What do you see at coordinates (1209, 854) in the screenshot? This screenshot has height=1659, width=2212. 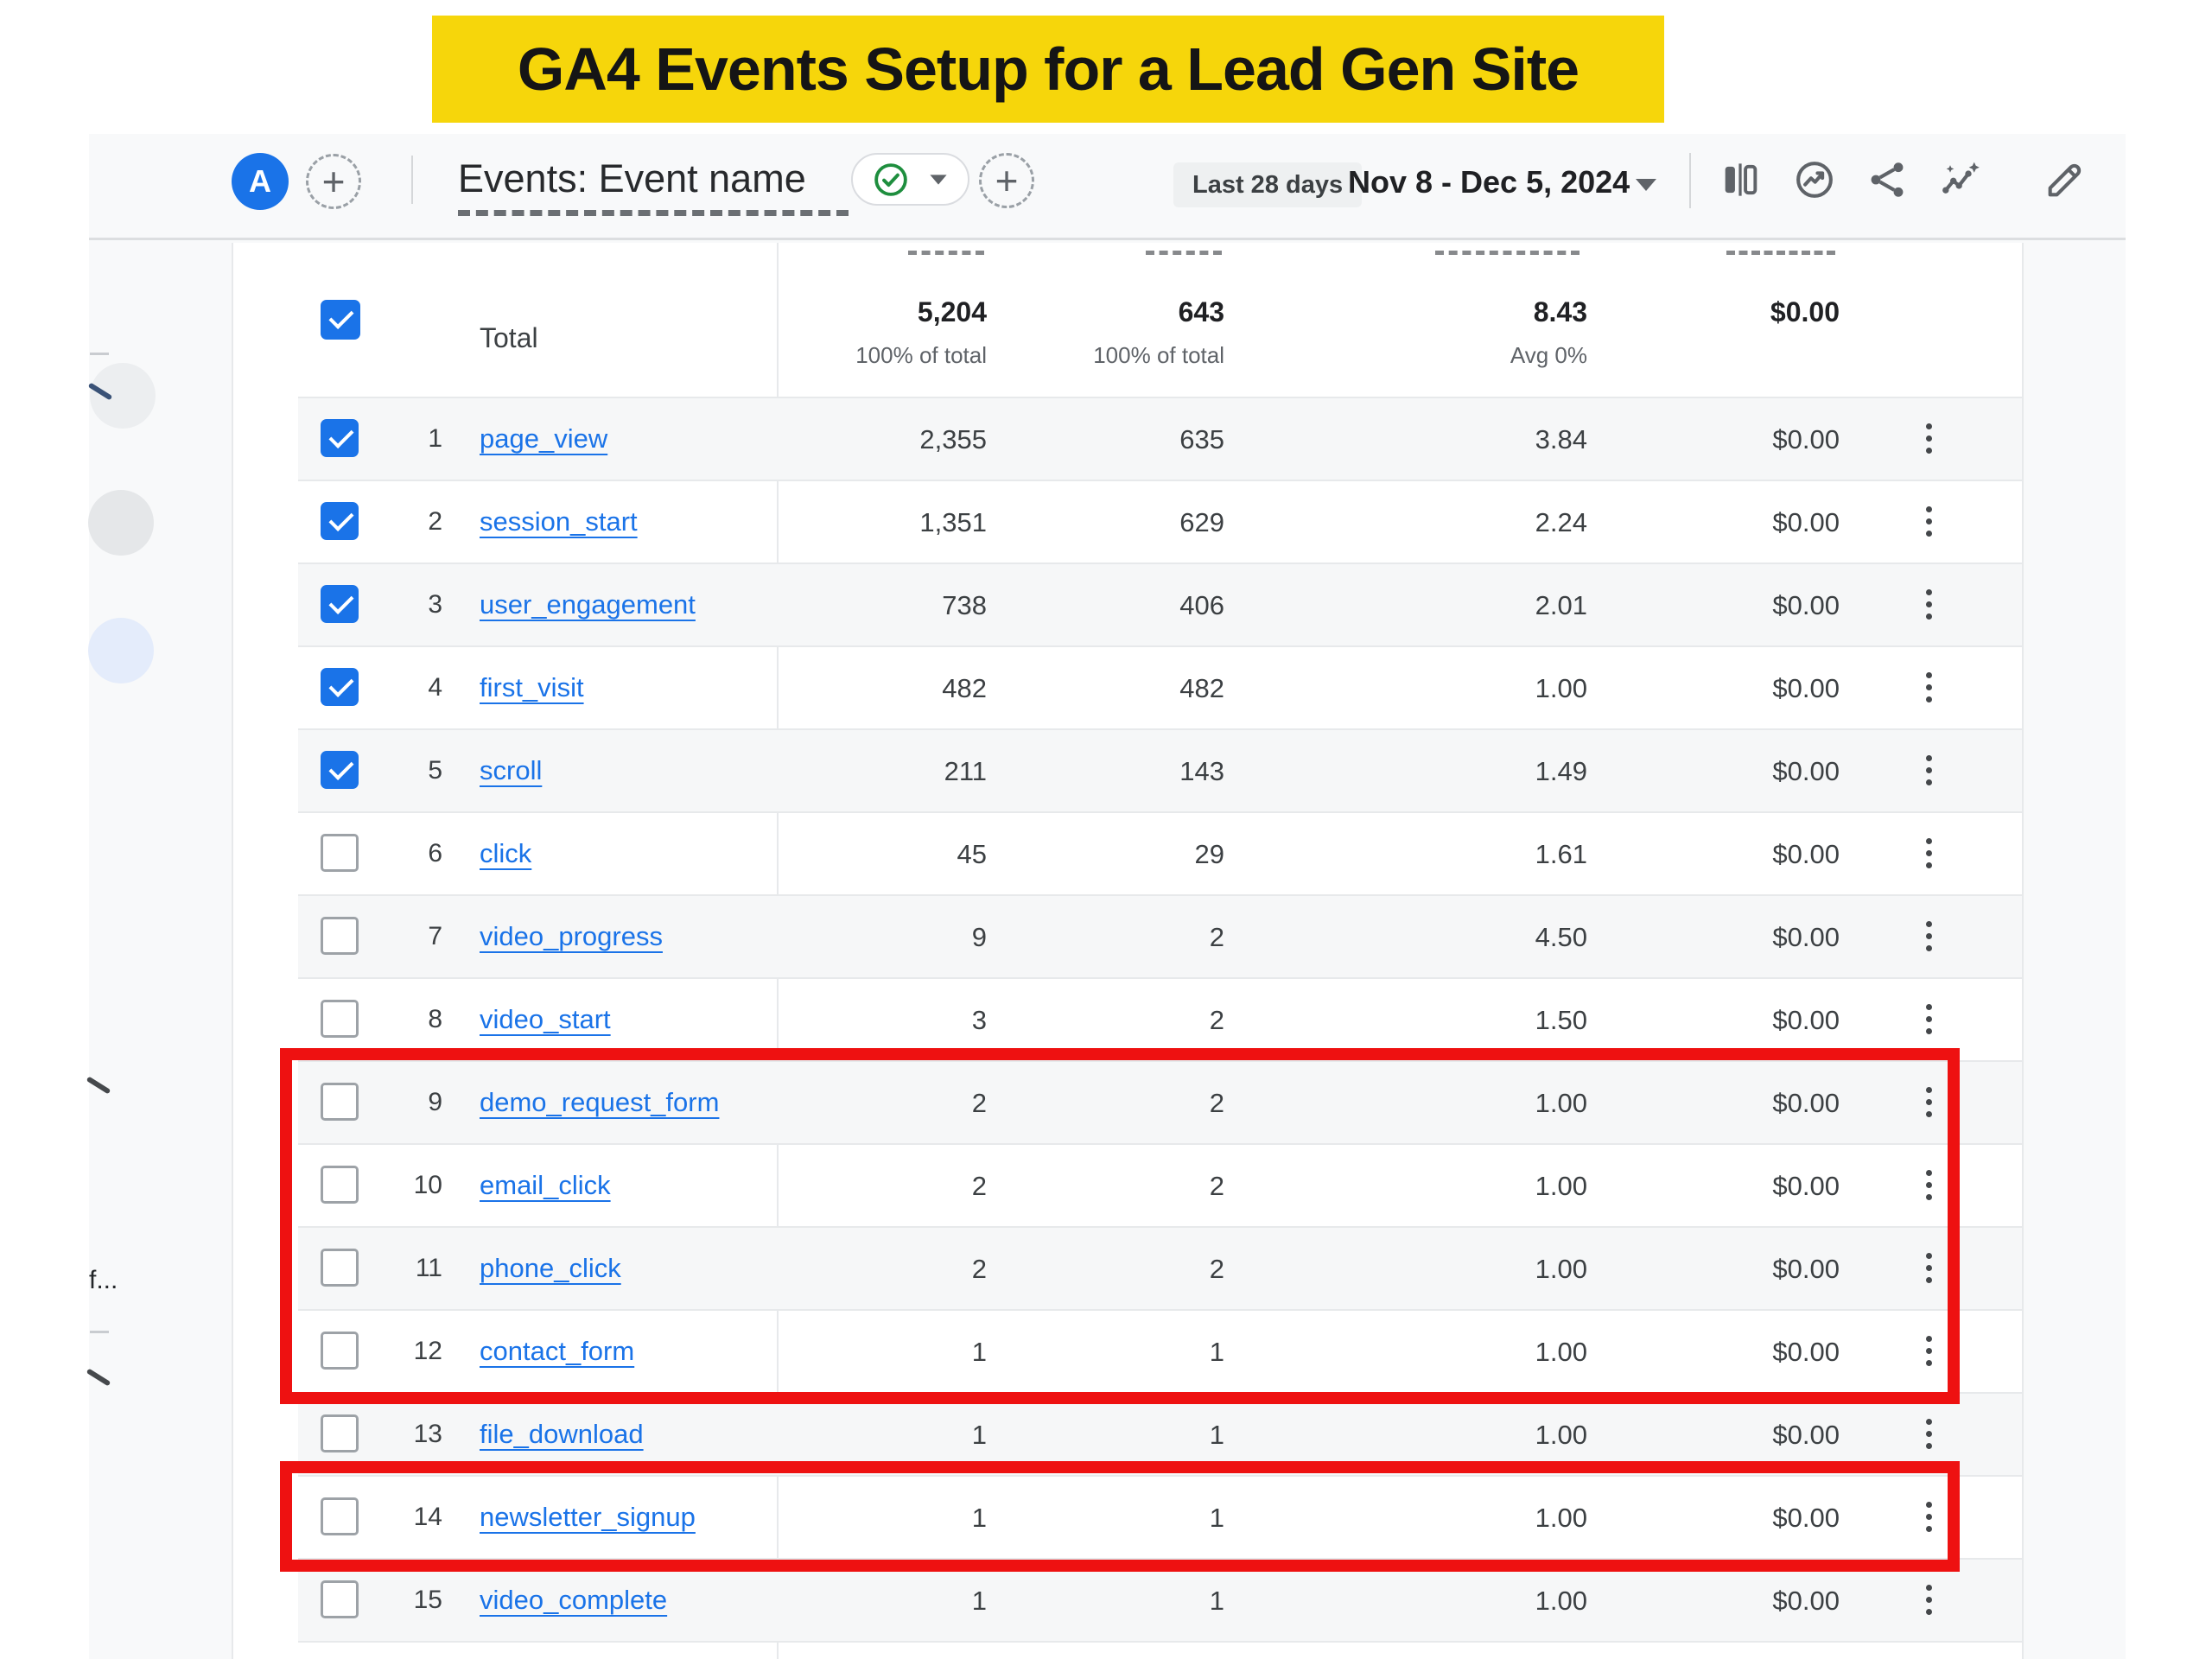 I see `total-users-value: 29` at bounding box center [1209, 854].